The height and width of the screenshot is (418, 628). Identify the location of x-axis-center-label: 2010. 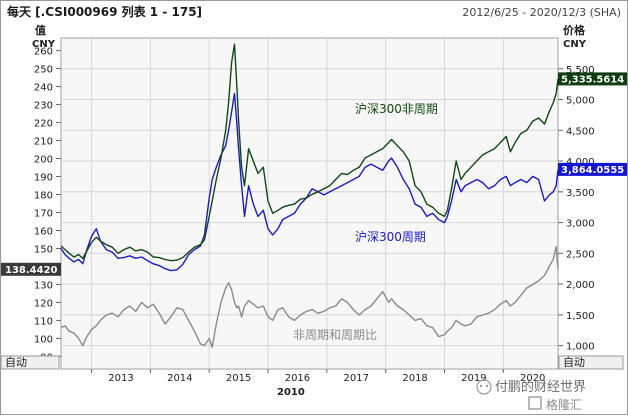
(291, 392).